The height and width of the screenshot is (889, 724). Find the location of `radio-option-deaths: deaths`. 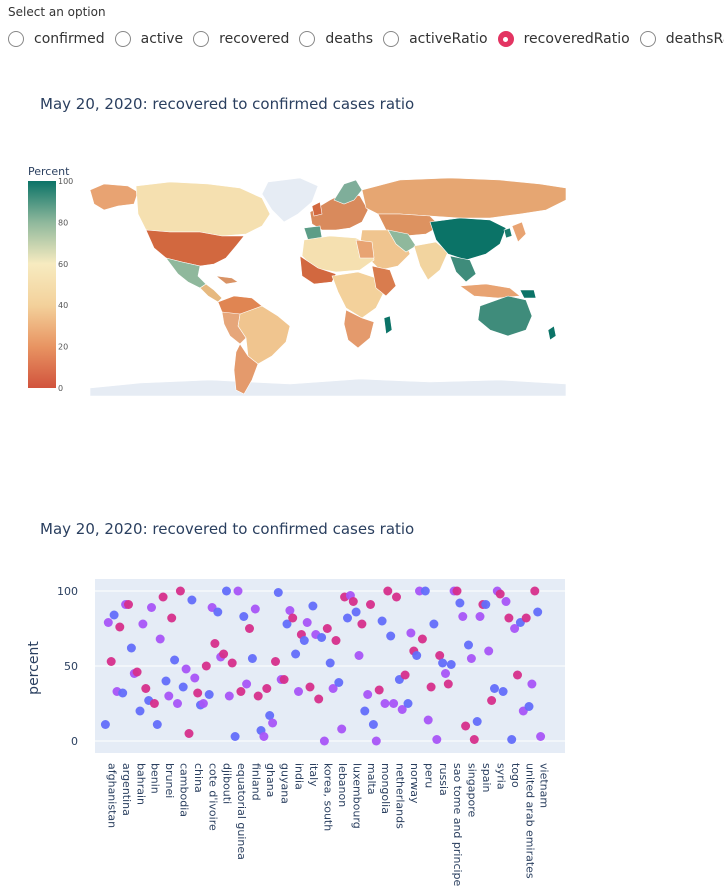

radio-option-deaths: deaths is located at coordinates (336, 39).